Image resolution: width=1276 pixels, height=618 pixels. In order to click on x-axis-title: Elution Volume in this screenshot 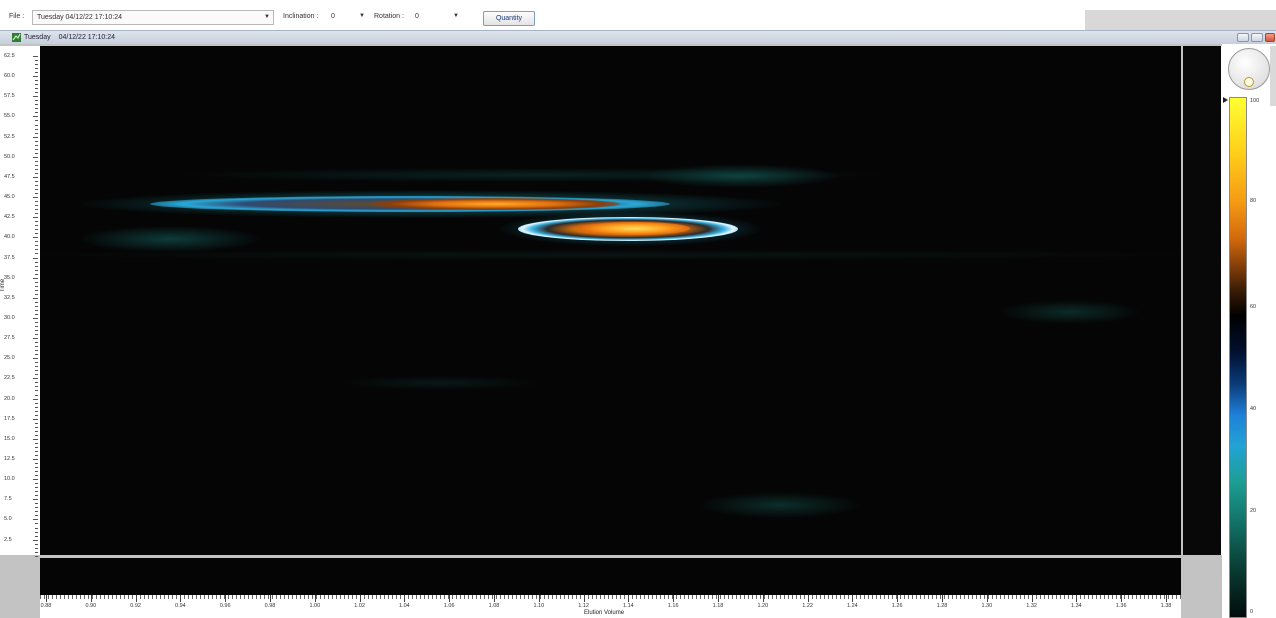, I will do `click(604, 613)`.